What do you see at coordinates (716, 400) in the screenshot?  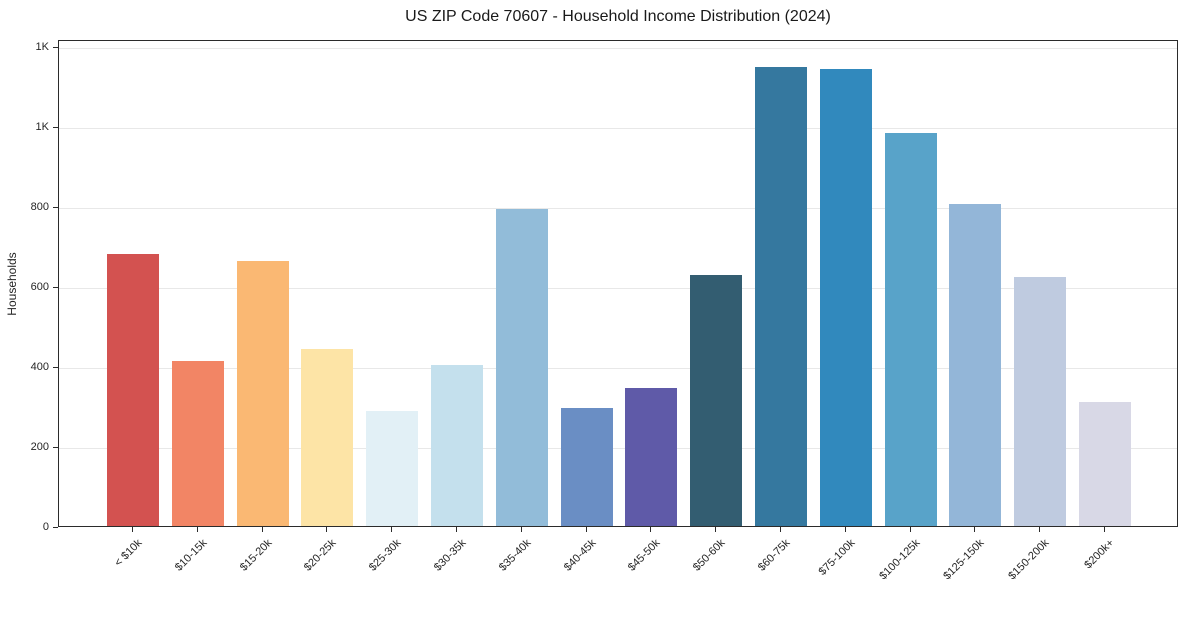 I see `bar-$50-60k` at bounding box center [716, 400].